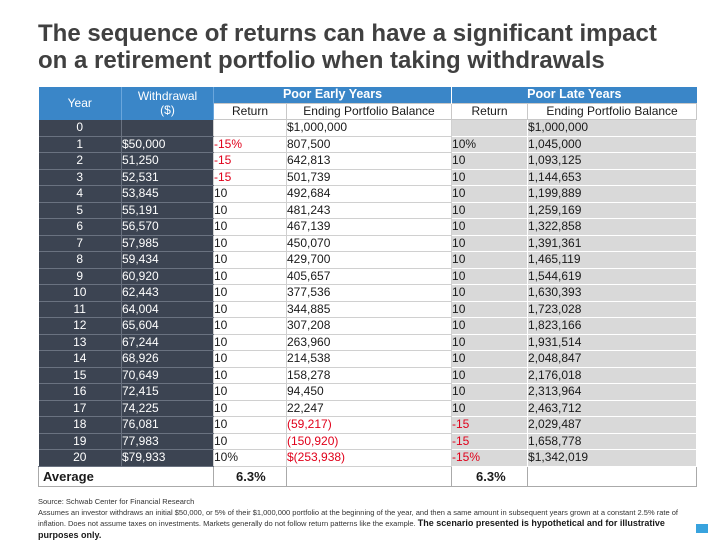  What do you see at coordinates (612, 194) in the screenshot?
I see `late-balance-cell: 1,199,889` at bounding box center [612, 194].